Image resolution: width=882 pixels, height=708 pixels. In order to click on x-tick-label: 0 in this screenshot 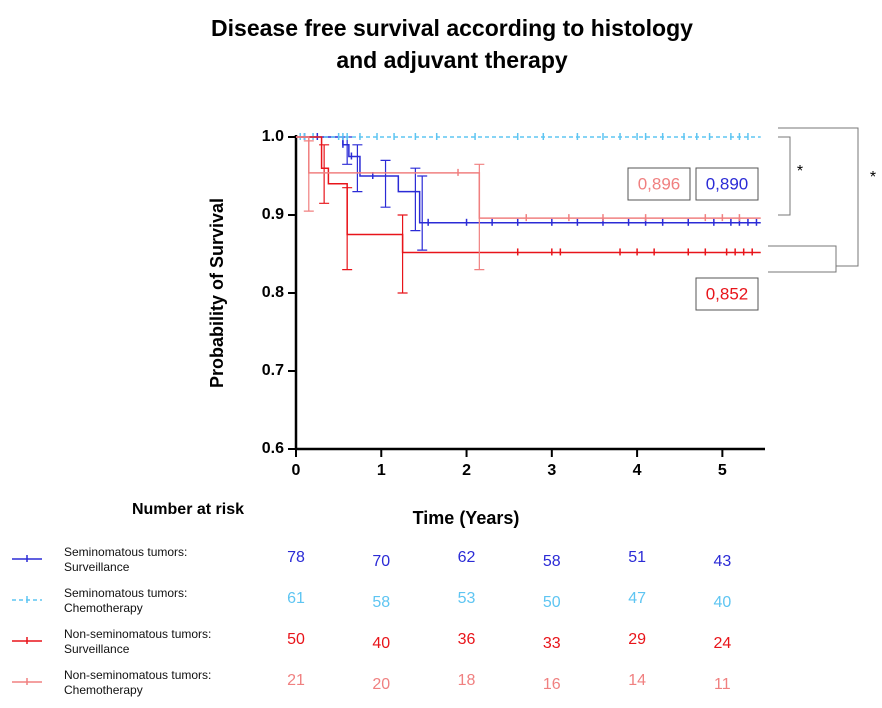, I will do `click(296, 470)`.